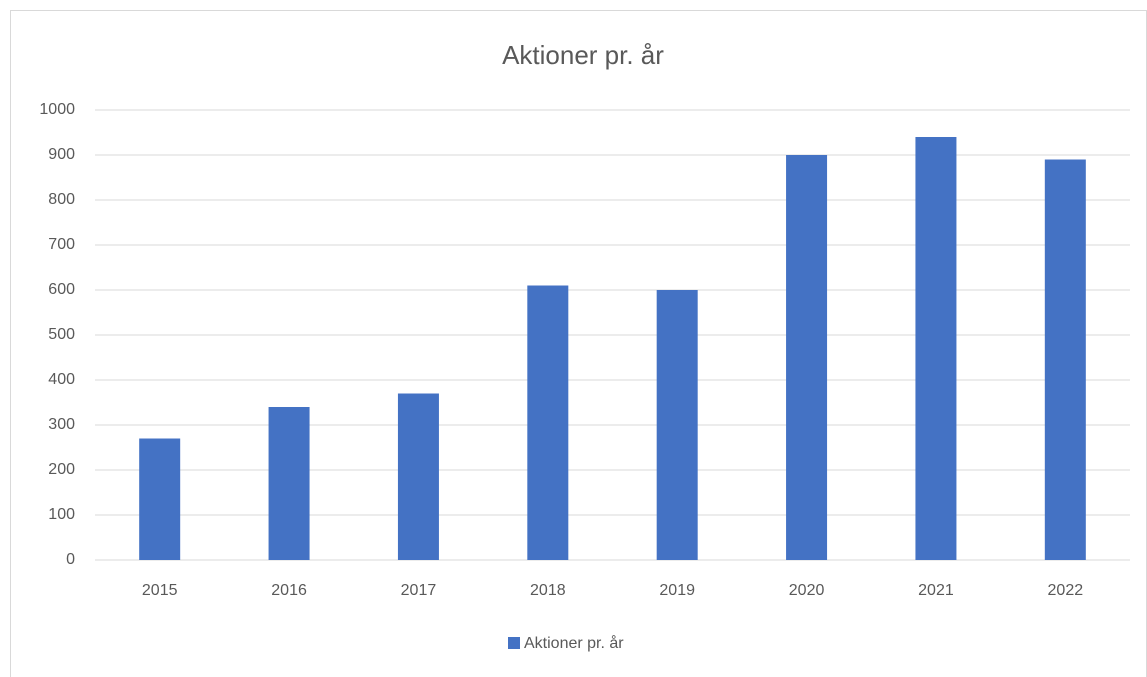 Image resolution: width=1147 pixels, height=677 pixels. I want to click on legend-swatch, so click(514, 643).